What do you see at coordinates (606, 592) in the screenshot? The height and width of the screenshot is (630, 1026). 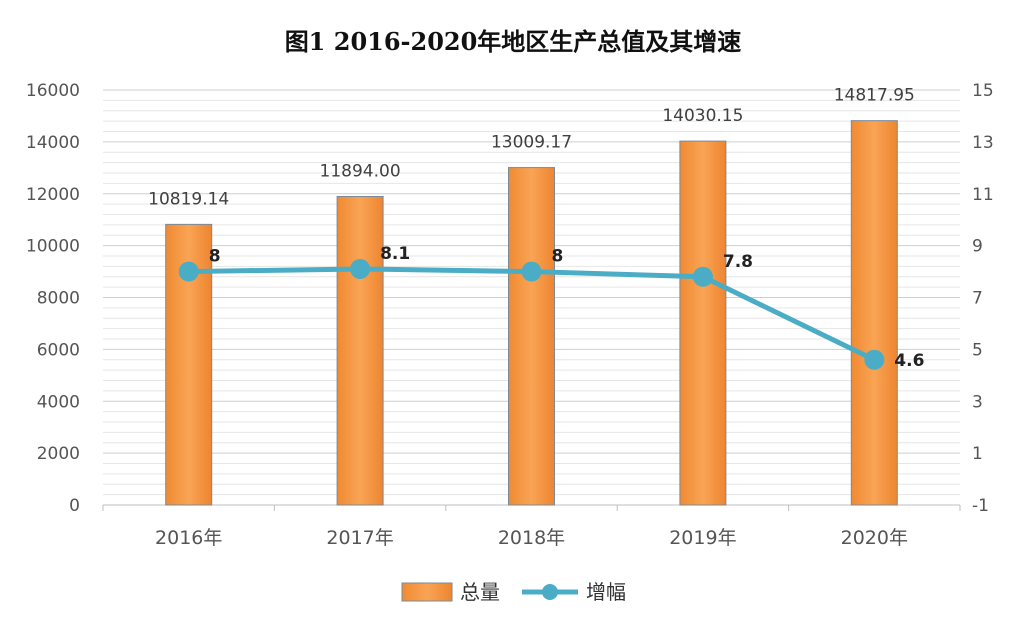 I see `legend-label-growth: 增幅` at bounding box center [606, 592].